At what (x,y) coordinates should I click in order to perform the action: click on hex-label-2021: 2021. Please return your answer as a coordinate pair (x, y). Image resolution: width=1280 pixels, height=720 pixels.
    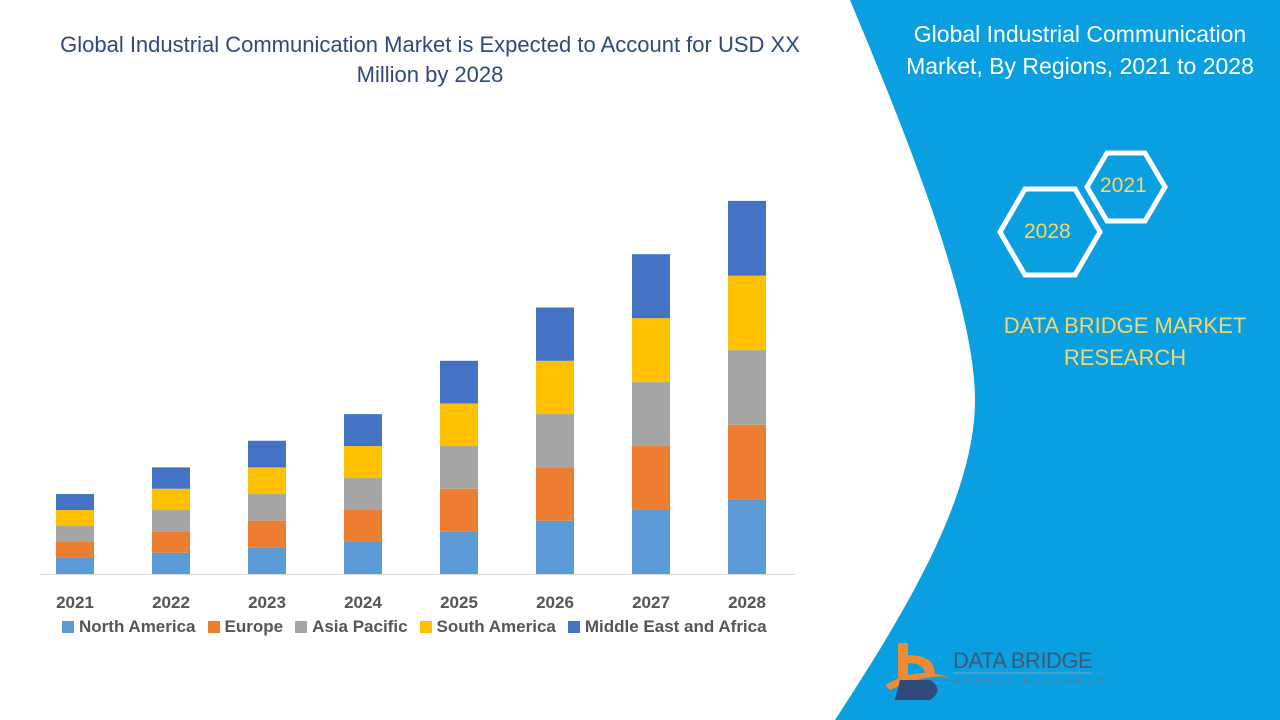
    Looking at the image, I should click on (1123, 185).